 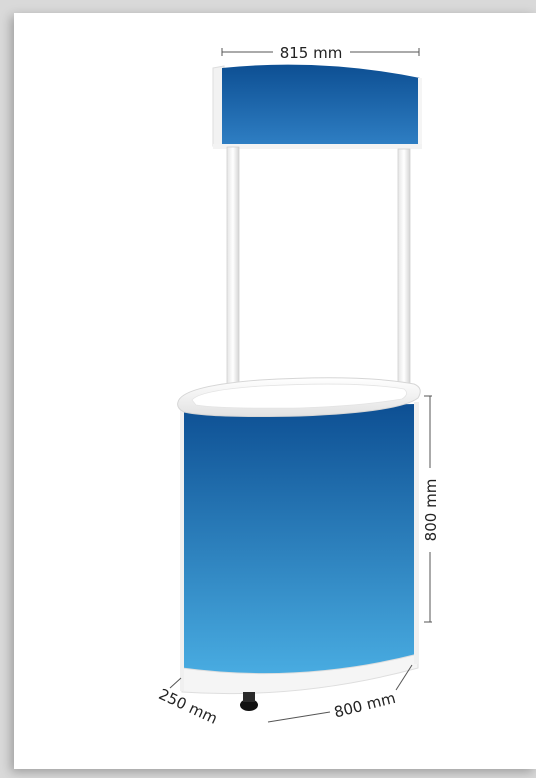 What do you see at coordinates (404, 268) in the screenshot?
I see `right-pole` at bounding box center [404, 268].